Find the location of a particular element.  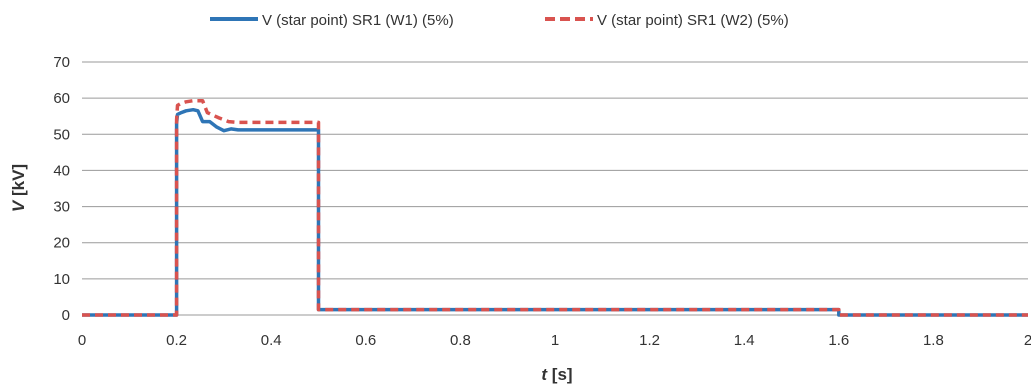

legend-label-w1: V (star point) SR1 (W1) (5%) is located at coordinates (358, 20).